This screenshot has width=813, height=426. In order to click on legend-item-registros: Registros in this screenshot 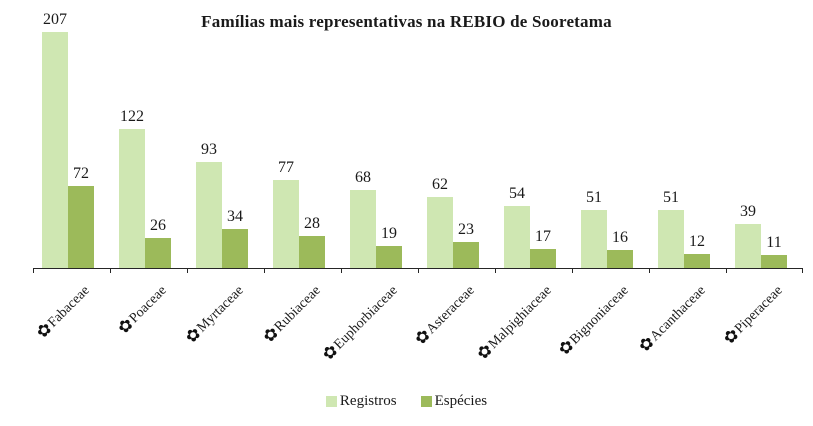, I will do `click(361, 401)`.